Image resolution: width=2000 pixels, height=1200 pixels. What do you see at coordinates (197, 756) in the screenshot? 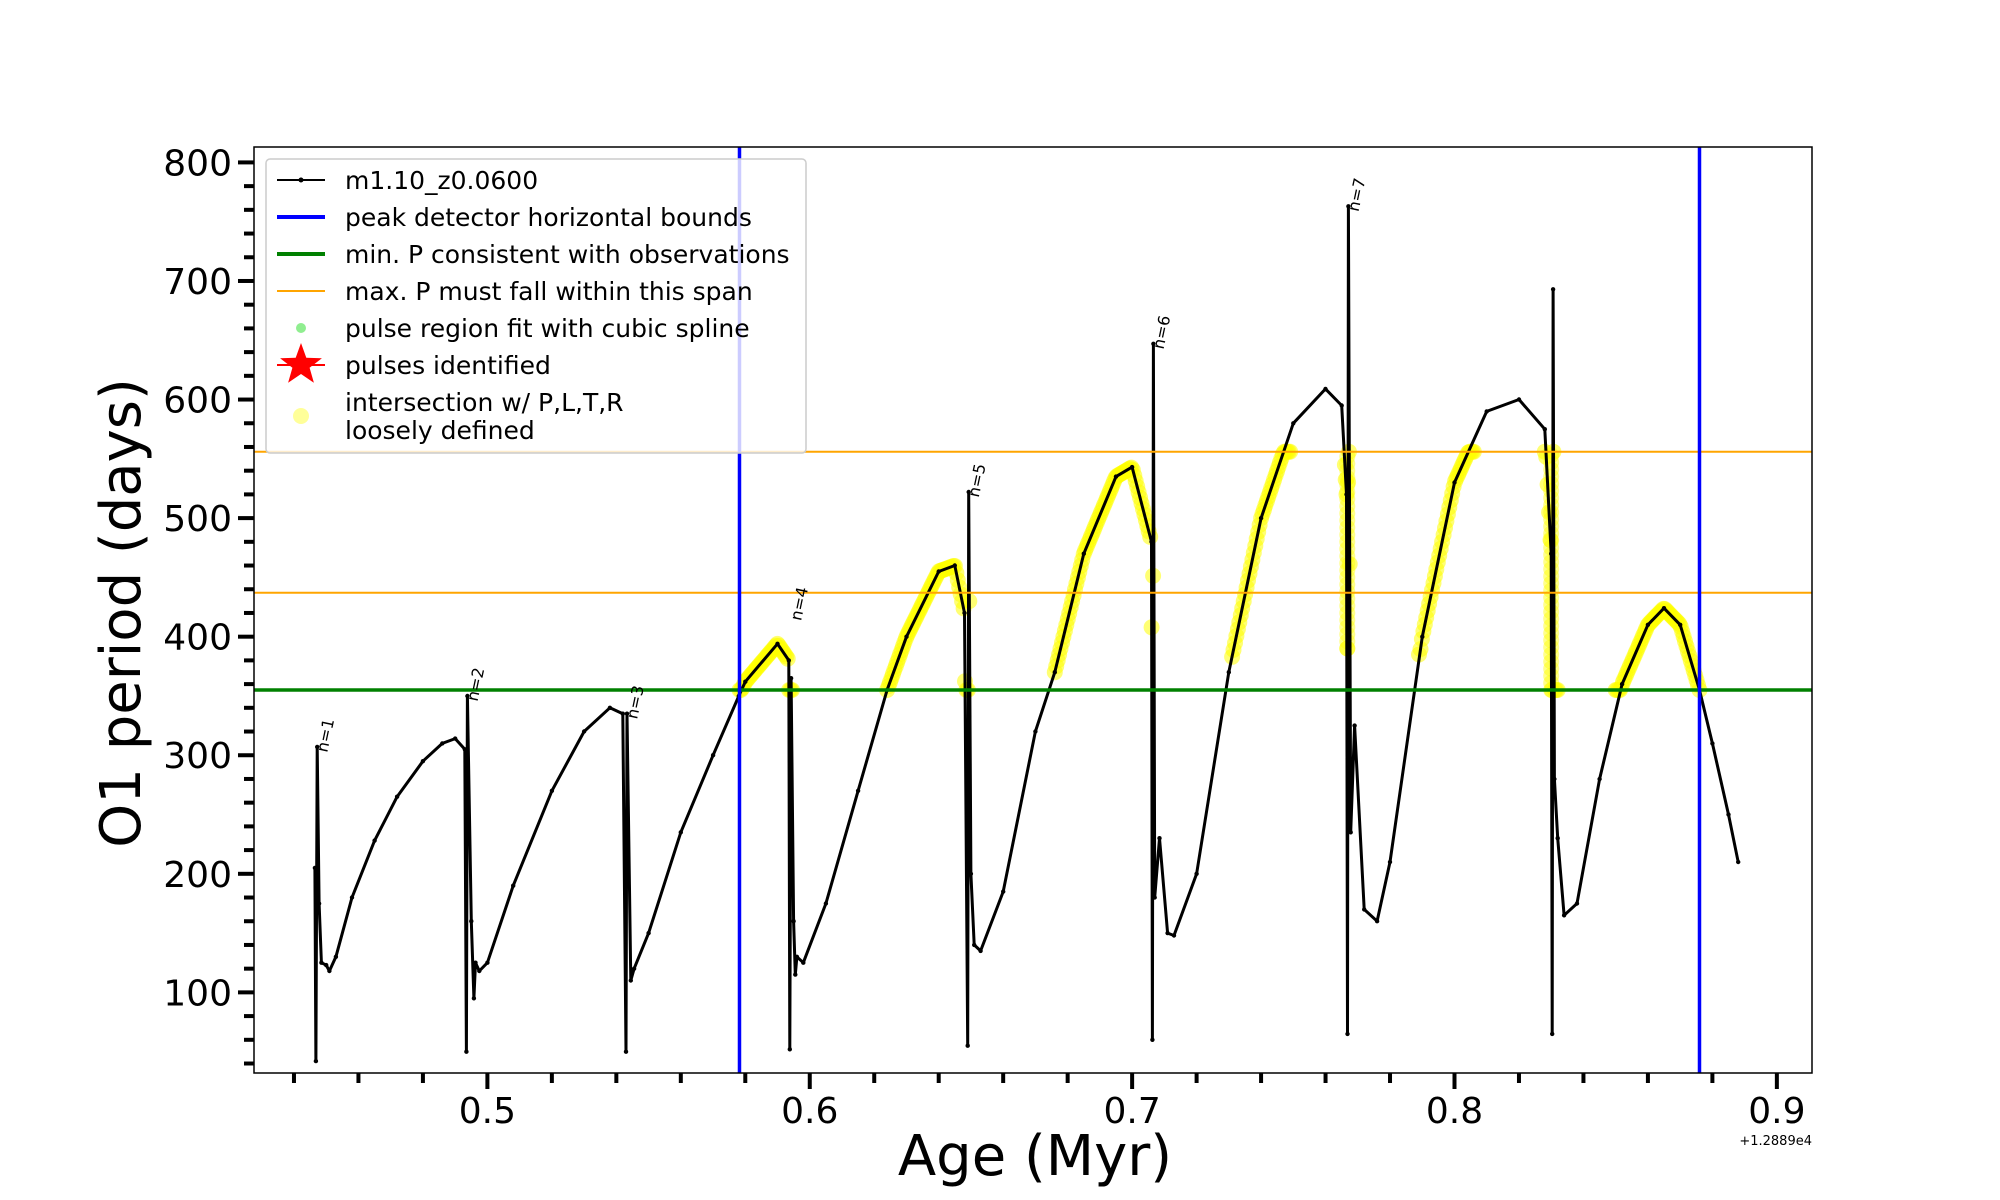
I see `y-tick-label: 300` at bounding box center [197, 756].